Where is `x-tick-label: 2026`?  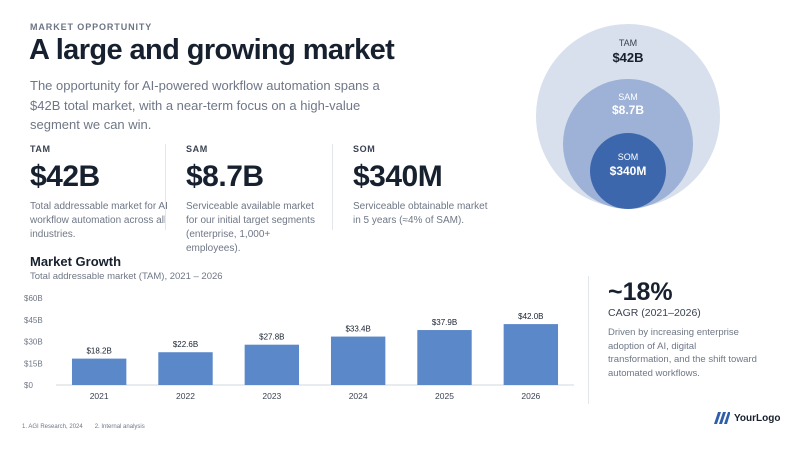 x-tick-label: 2026 is located at coordinates (530, 396).